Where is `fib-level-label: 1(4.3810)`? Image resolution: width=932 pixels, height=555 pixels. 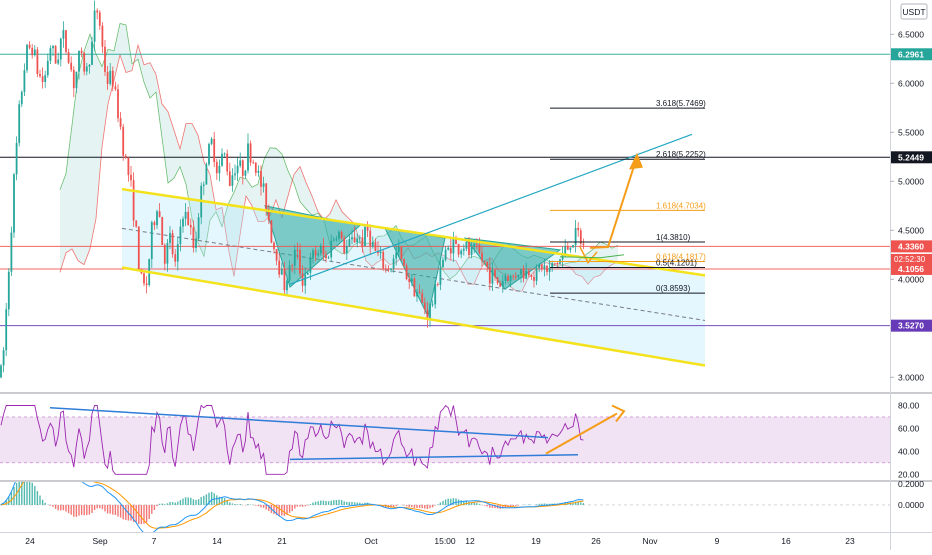
fib-level-label: 1(4.3810) is located at coordinates (673, 237).